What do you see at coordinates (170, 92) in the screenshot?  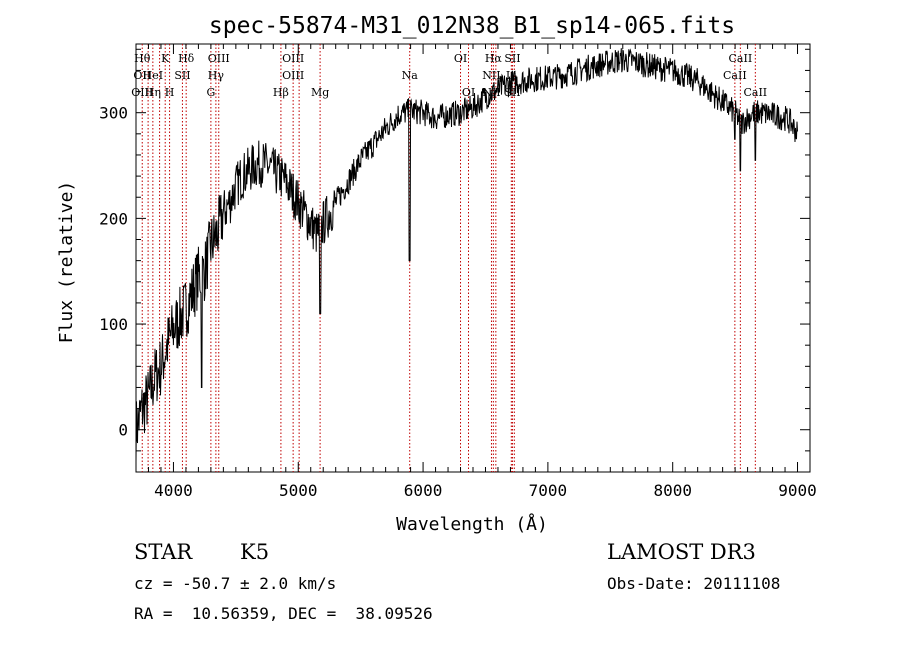 I see `spectral-line-label: H` at bounding box center [170, 92].